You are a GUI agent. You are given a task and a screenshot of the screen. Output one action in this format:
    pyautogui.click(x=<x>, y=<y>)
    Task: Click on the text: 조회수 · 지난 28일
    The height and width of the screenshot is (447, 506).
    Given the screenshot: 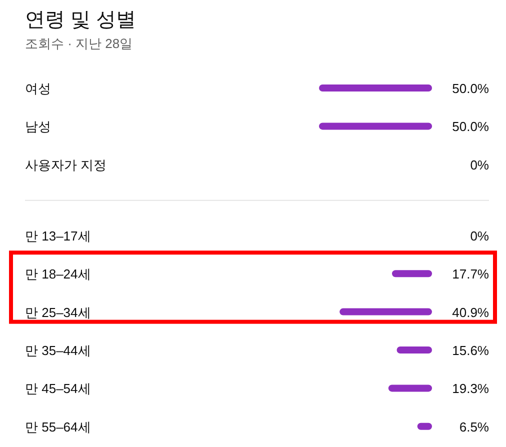 What is the action you would take?
    pyautogui.click(x=79, y=43)
    